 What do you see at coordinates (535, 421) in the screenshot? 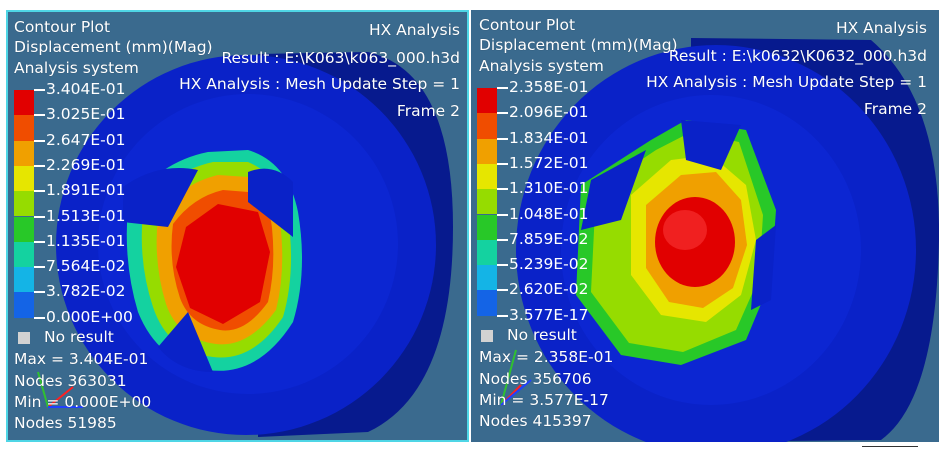
I see `min-nodes: Nodes 415397` at bounding box center [535, 421].